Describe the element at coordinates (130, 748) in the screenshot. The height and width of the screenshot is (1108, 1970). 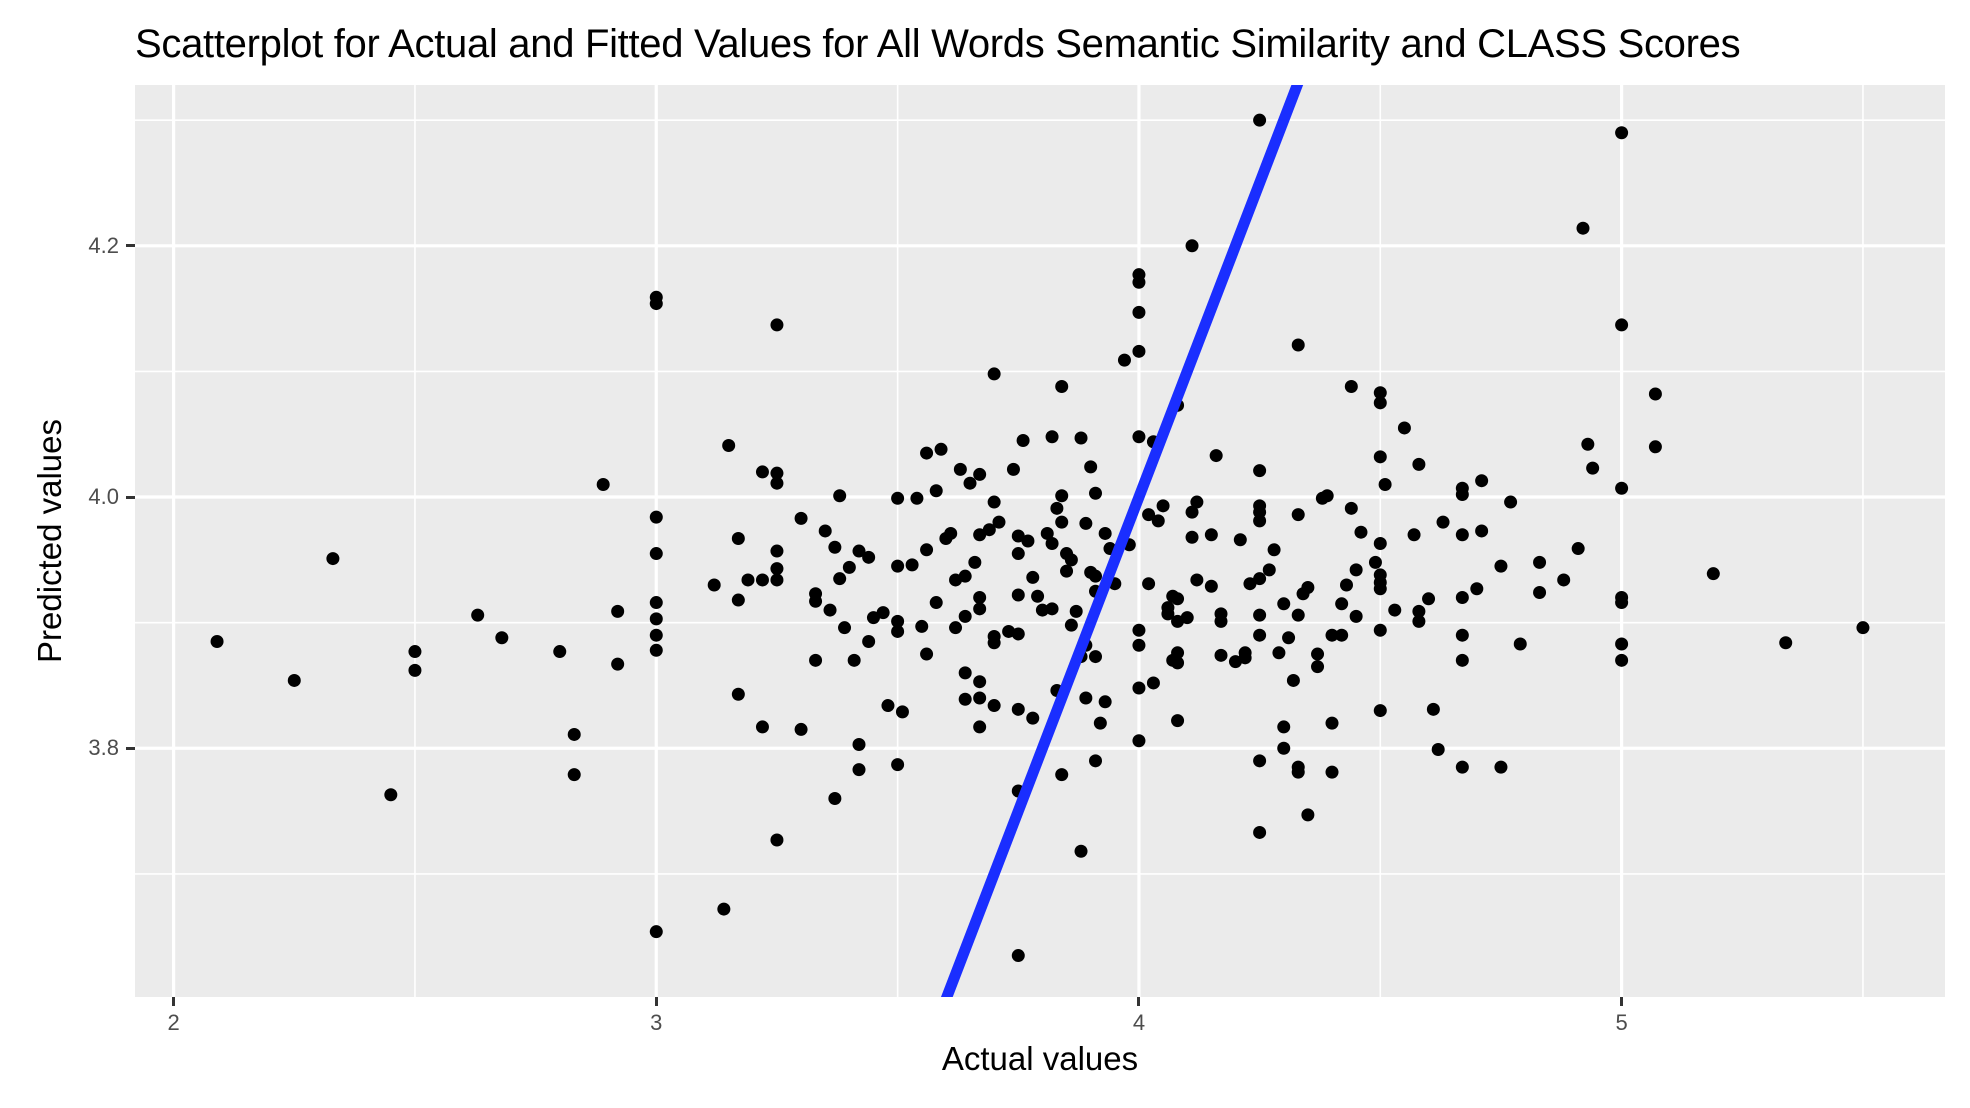
I see `y-tick-mark` at that location.